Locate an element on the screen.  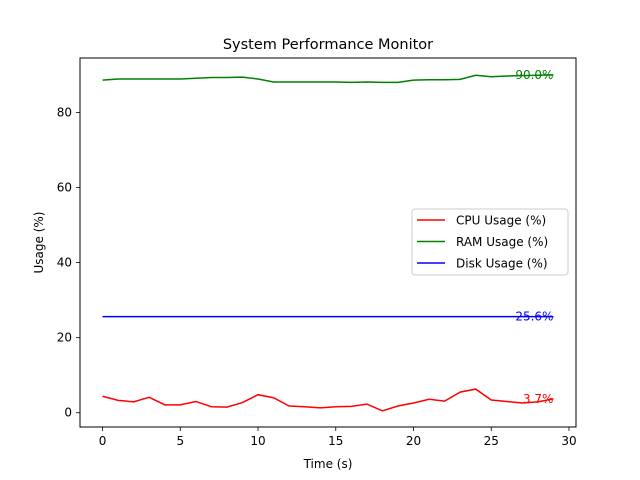
legend-label-0: CPU Usage (%) is located at coordinates (501, 221).